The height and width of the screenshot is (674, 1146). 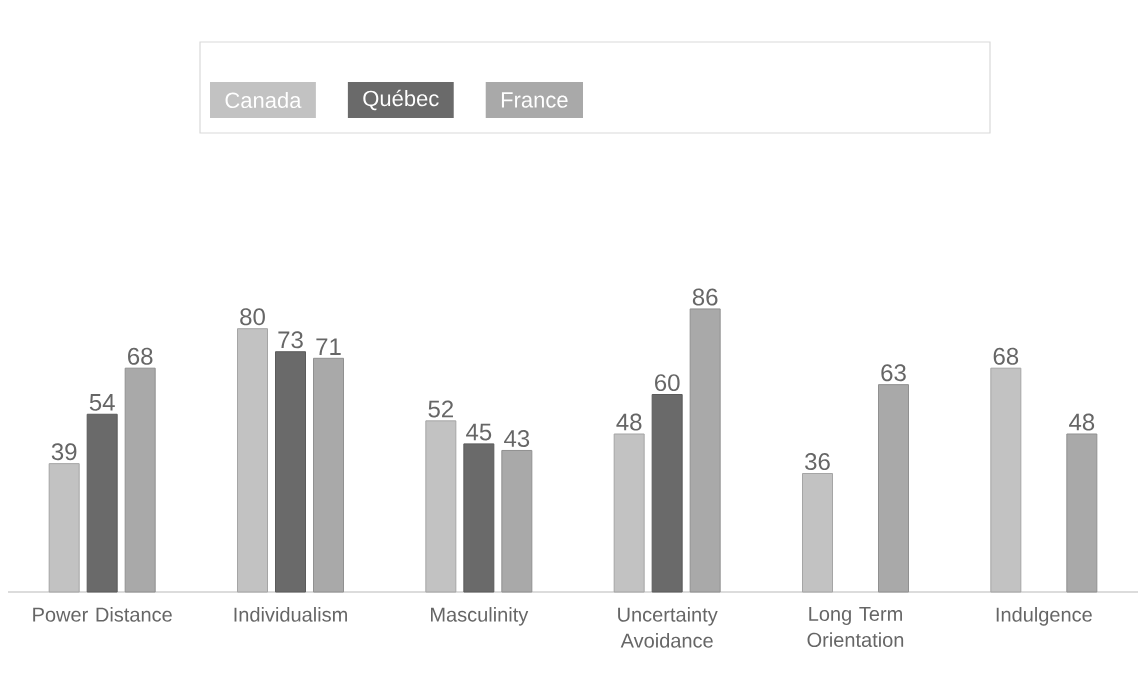 What do you see at coordinates (517, 439) in the screenshot?
I see `data-label: 43` at bounding box center [517, 439].